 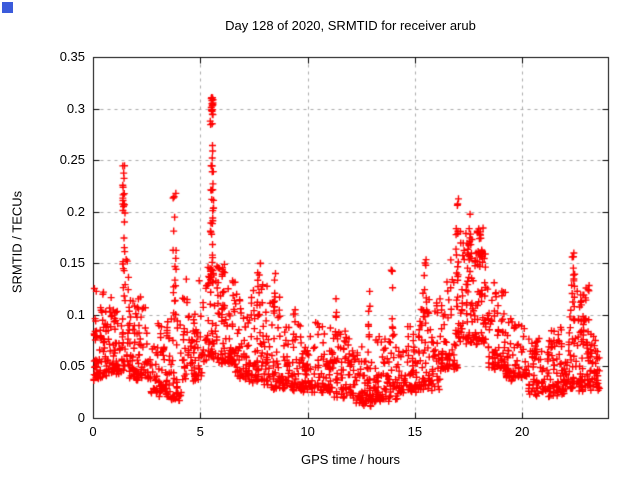 I want to click on y-tick-label: 0.3, so click(x=75, y=108).